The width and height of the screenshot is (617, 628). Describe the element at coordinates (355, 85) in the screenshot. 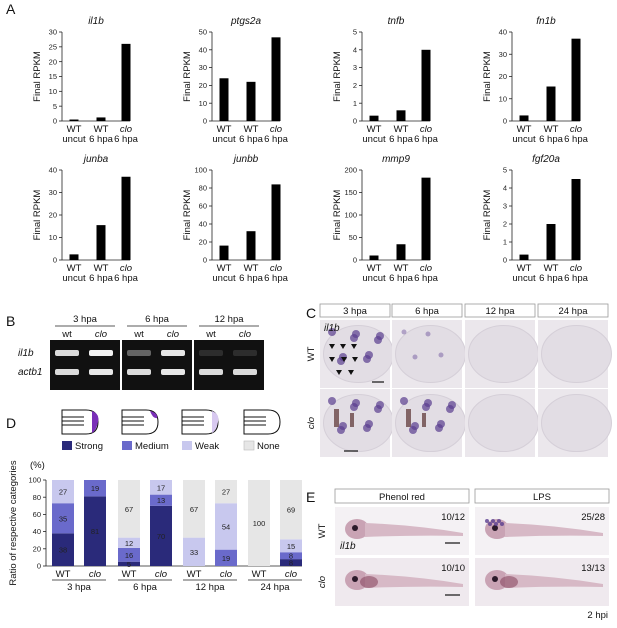

I see `y-tick-label: 2` at that location.